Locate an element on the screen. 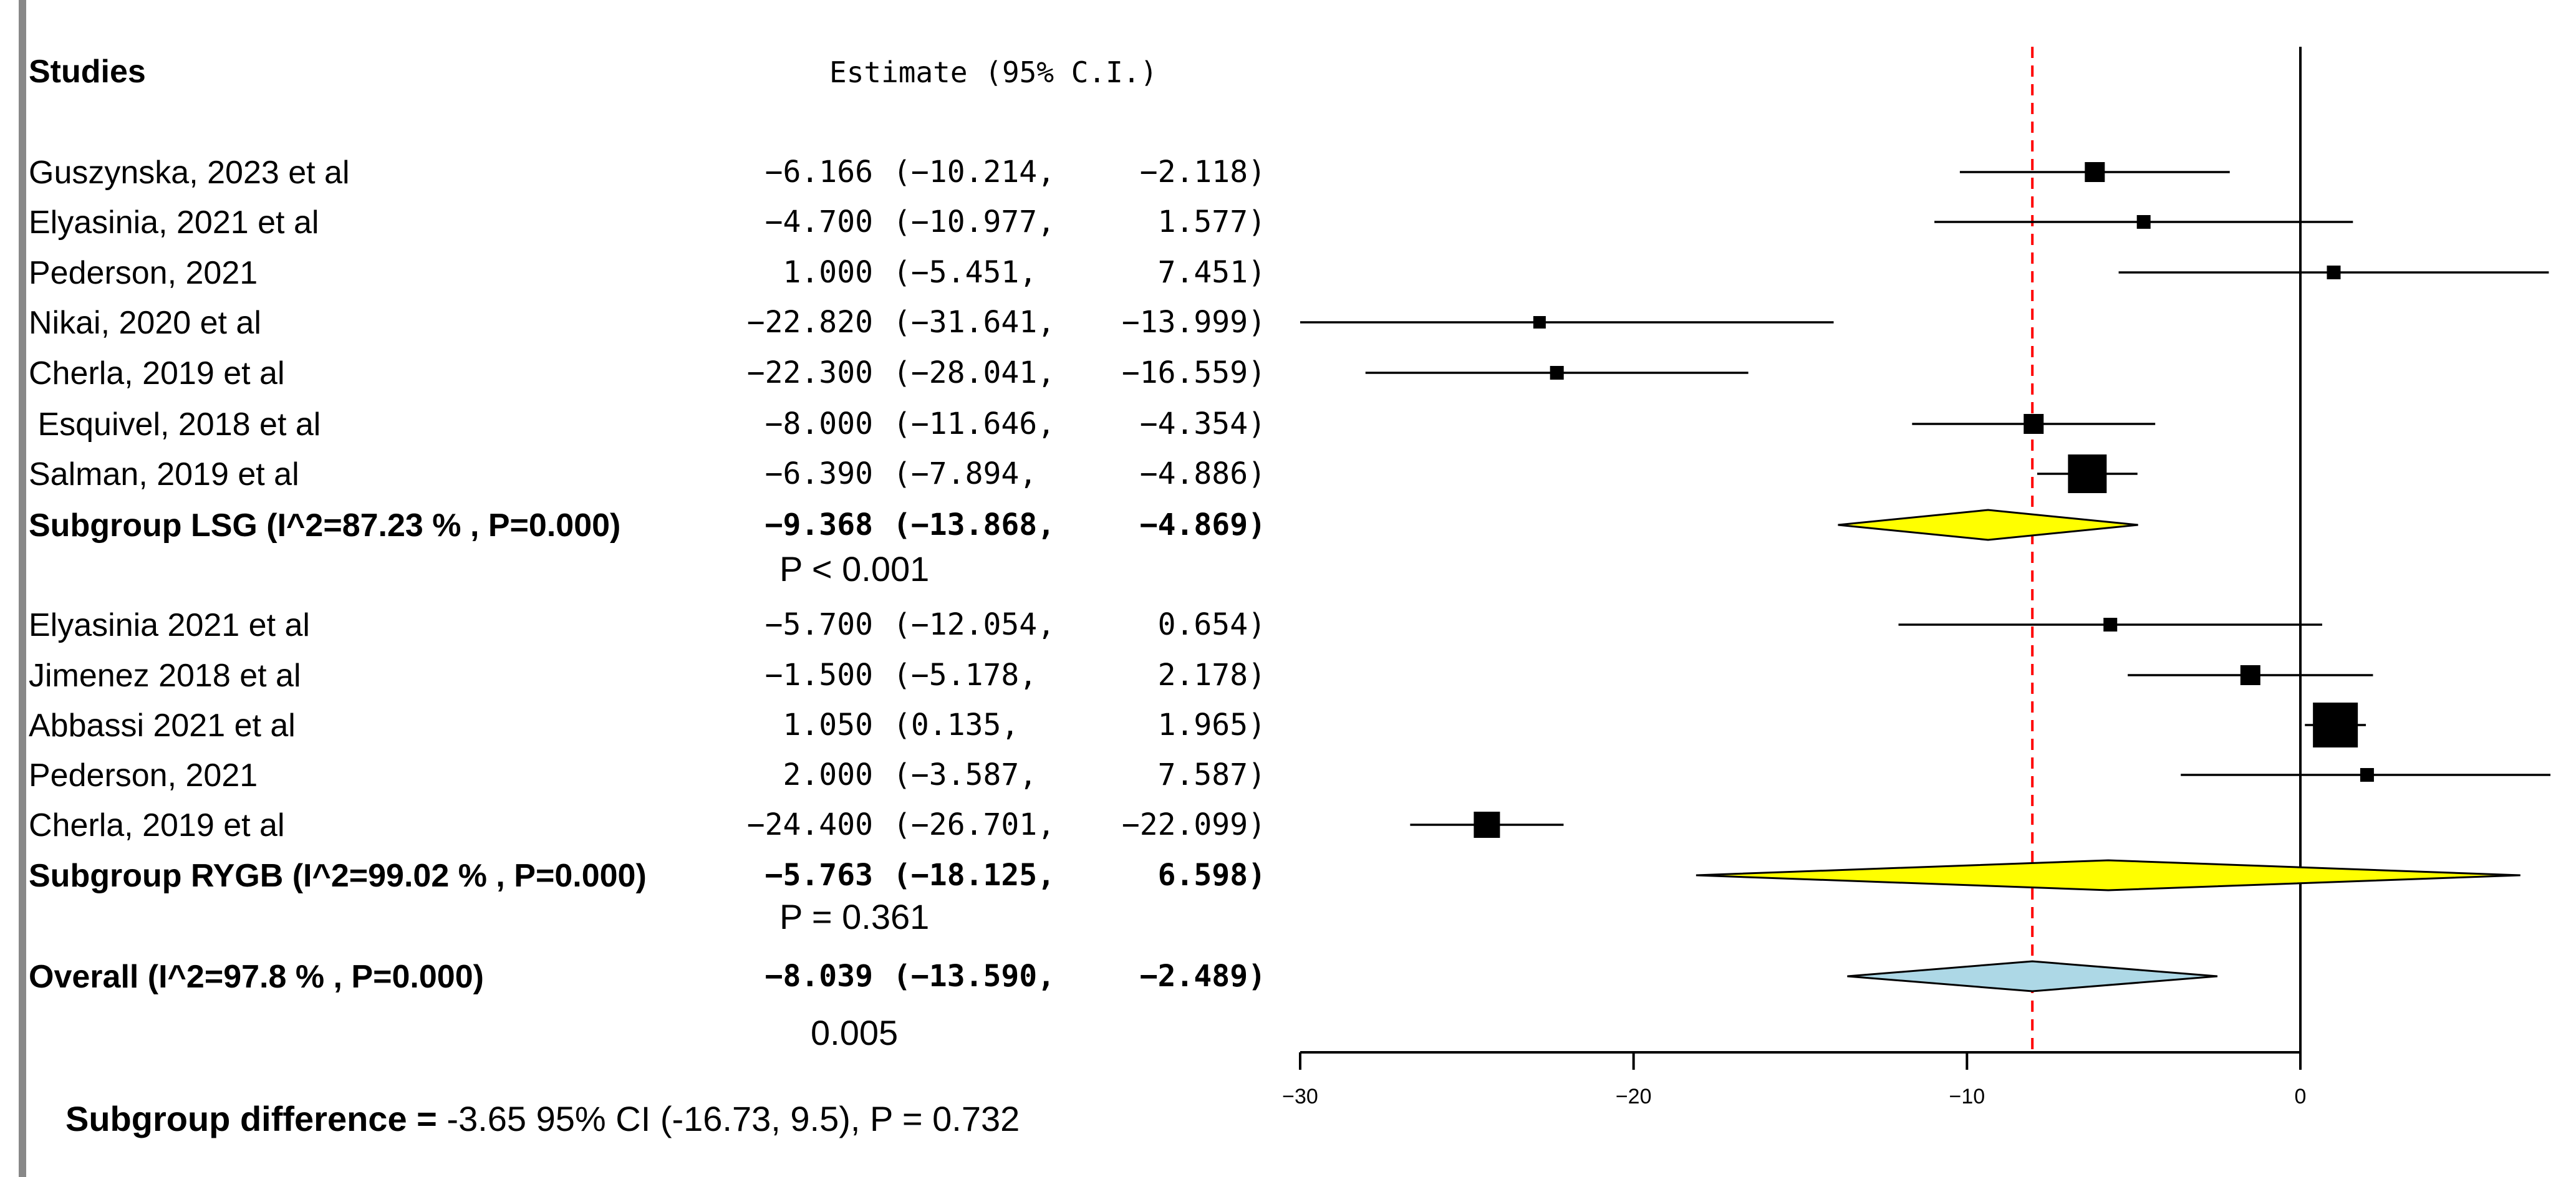 The width and height of the screenshot is (2576, 1177). ci-upper-value: −13.999) is located at coordinates (1194, 322).